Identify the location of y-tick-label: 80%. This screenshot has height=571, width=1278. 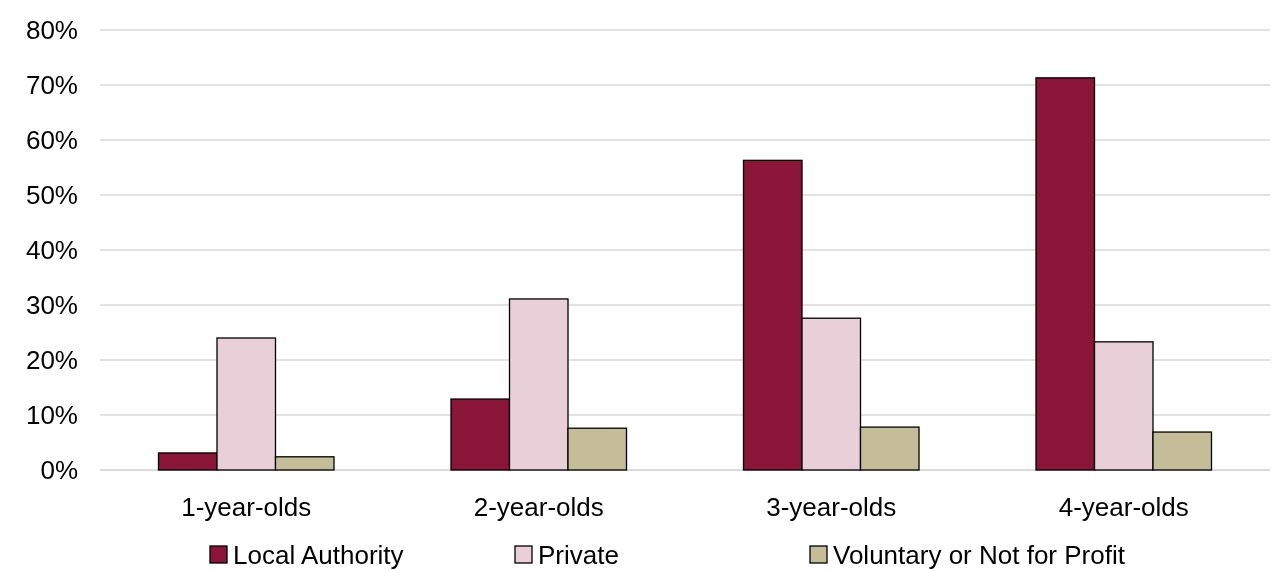
(51, 30).